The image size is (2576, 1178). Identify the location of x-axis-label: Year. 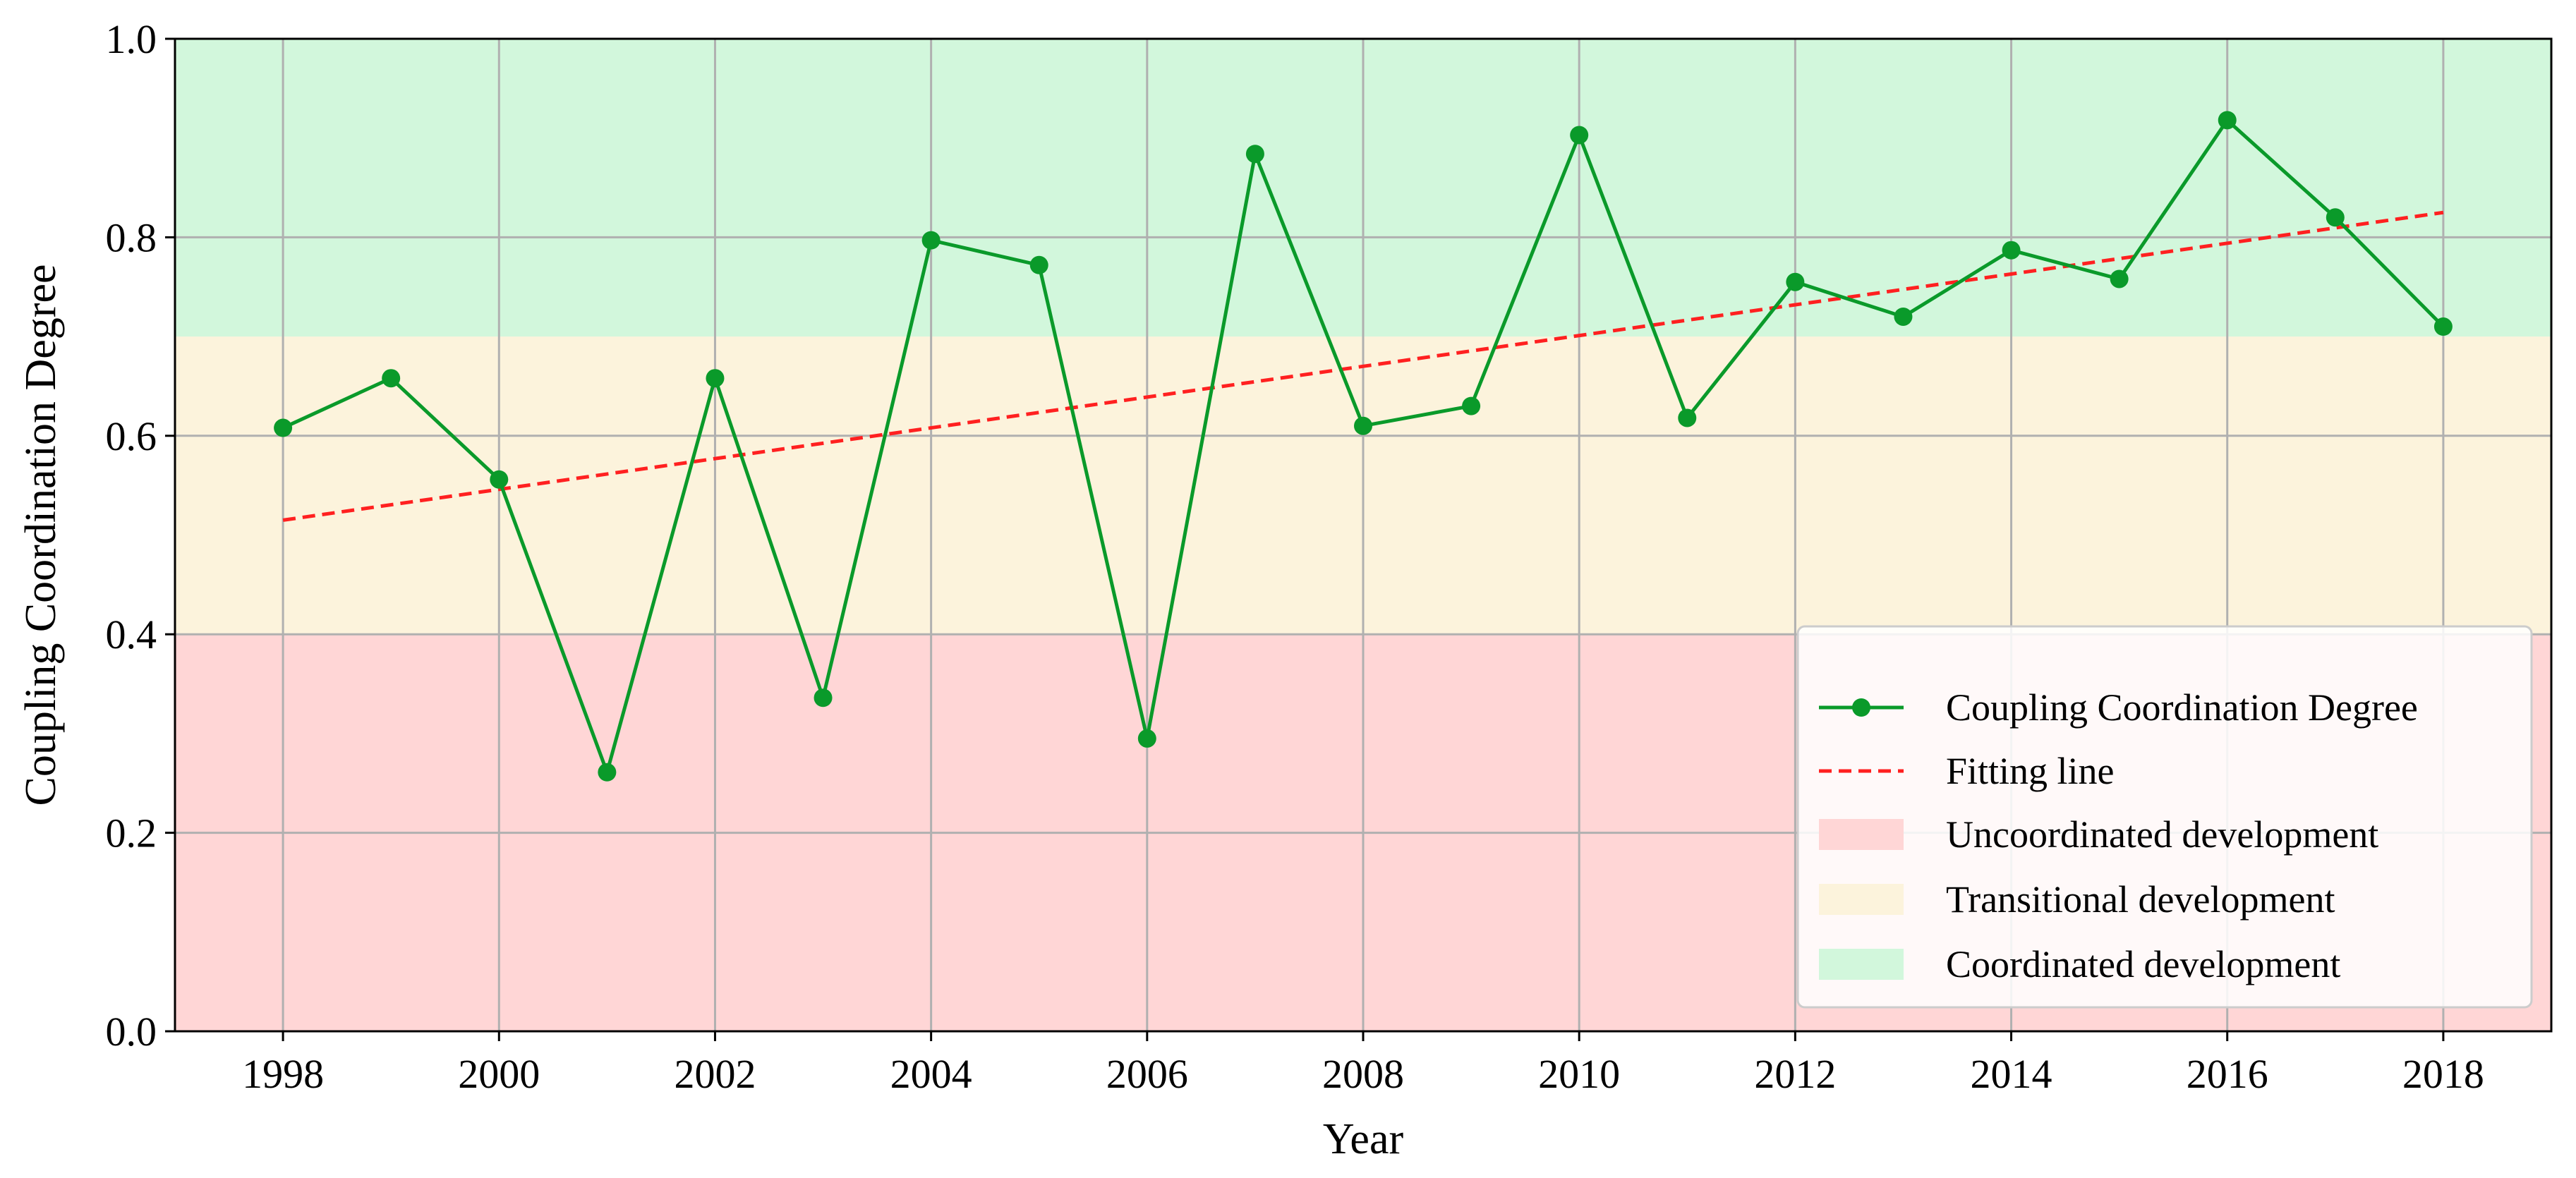
(1363, 1139).